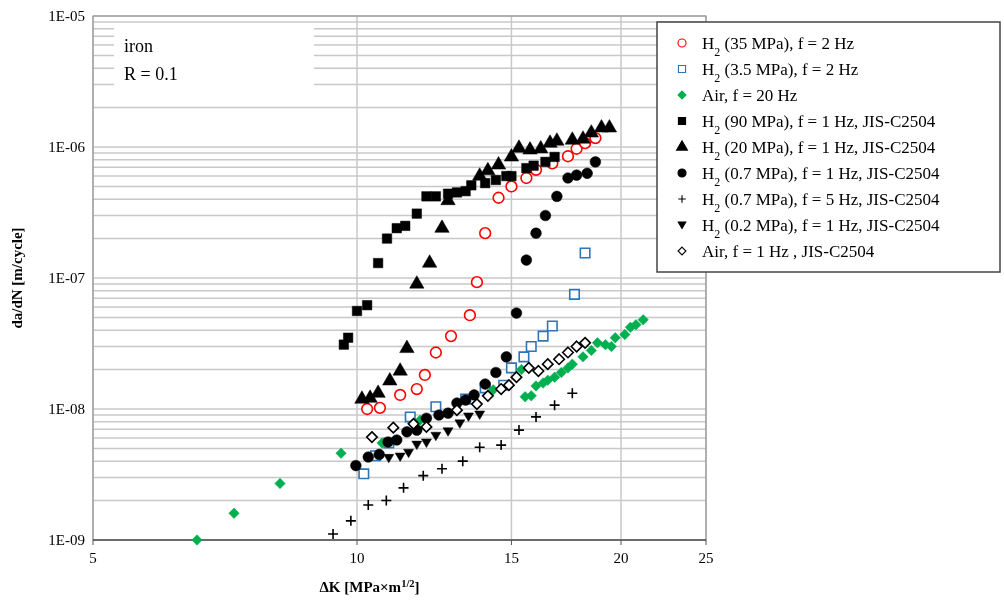  Describe the element at coordinates (706, 558) in the screenshot. I see `x-tick-label: 25` at that location.